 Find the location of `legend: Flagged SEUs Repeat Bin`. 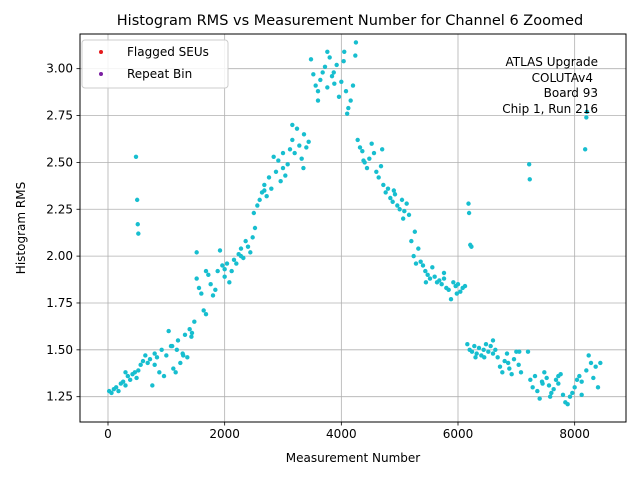

legend: Flagged SEUs Repeat Bin is located at coordinates (155, 64).